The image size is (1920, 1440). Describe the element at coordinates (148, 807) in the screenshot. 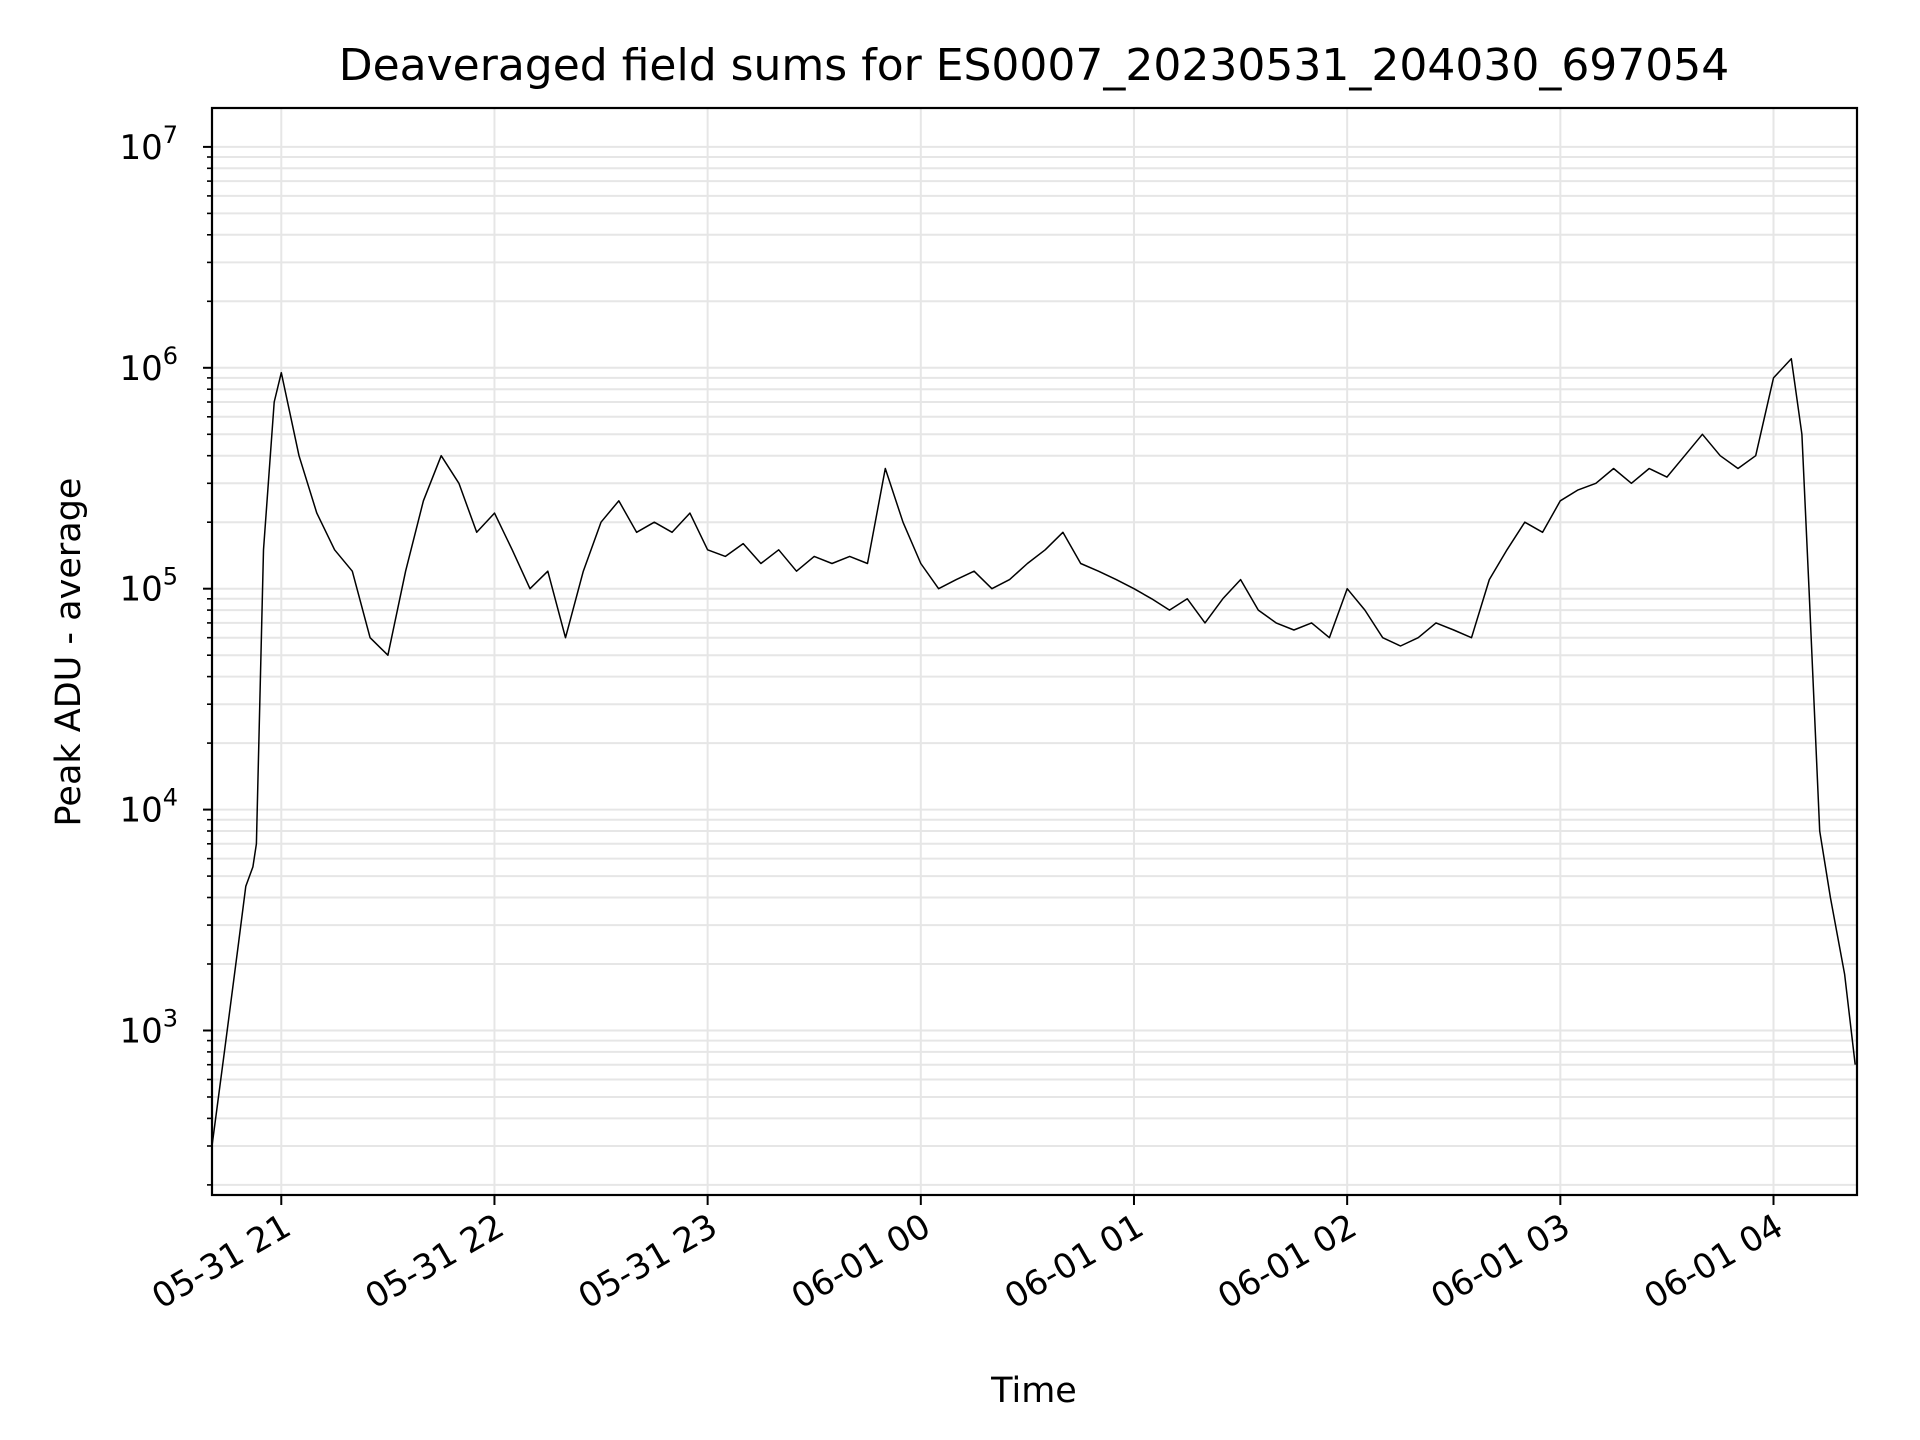

I see `y-tick-label: 10⁴` at that location.